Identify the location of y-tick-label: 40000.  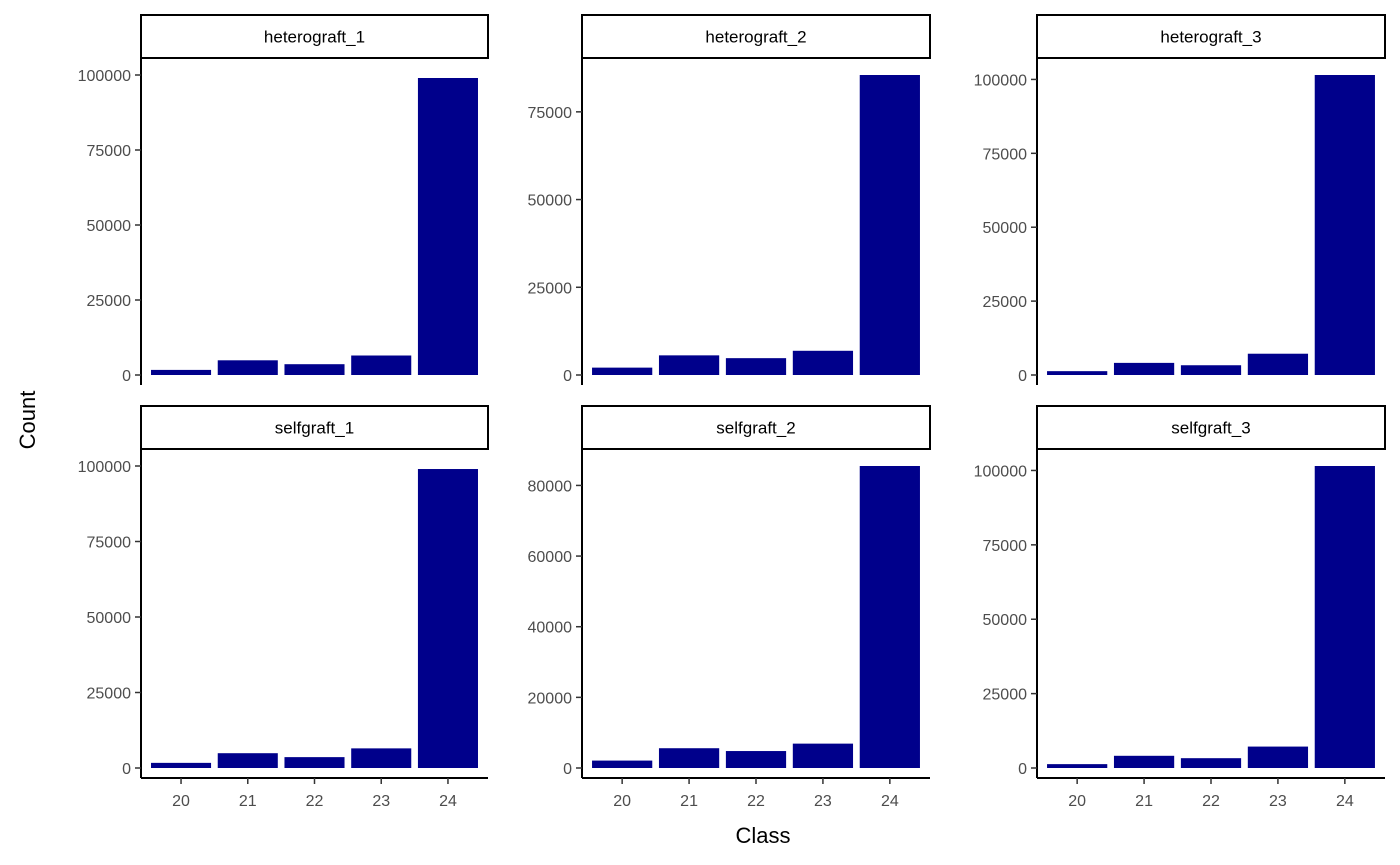
(550, 628).